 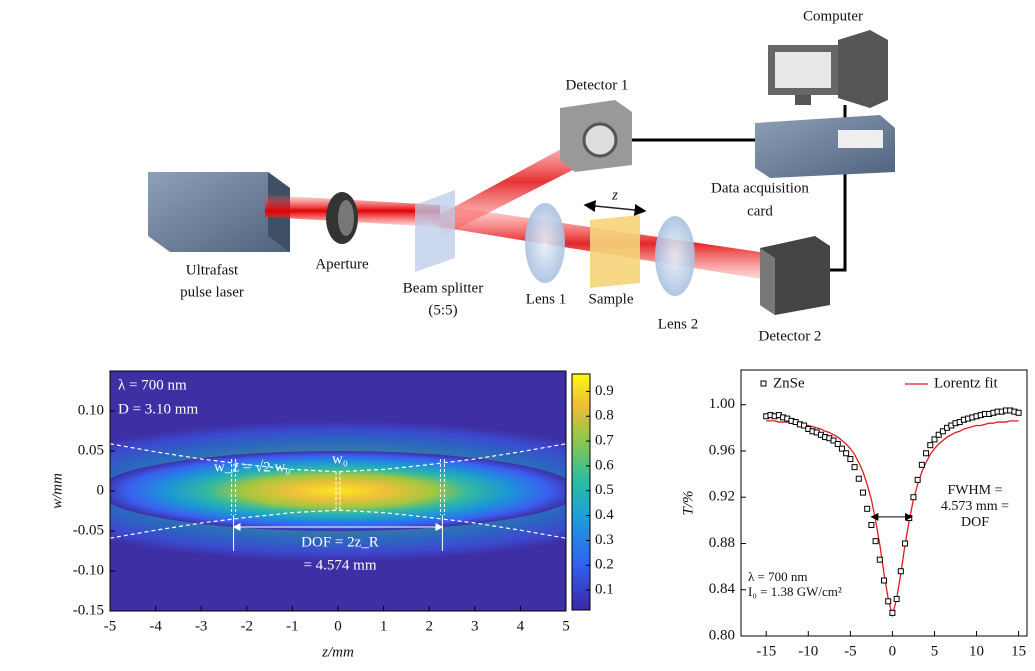 I want to click on y-tick-label: 0.88, so click(x=722, y=543).